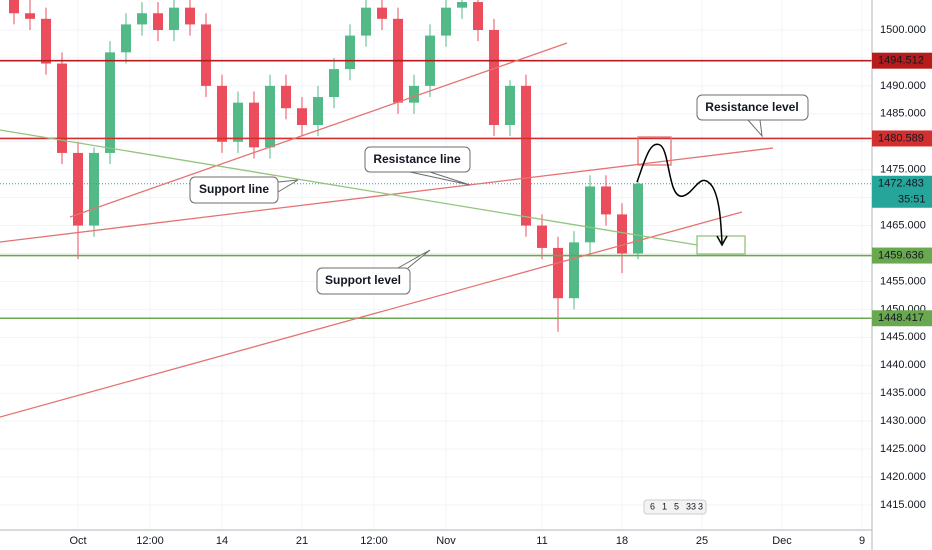 This screenshot has width=932, height=550. I want to click on x-tick-label: 9, so click(862, 541).